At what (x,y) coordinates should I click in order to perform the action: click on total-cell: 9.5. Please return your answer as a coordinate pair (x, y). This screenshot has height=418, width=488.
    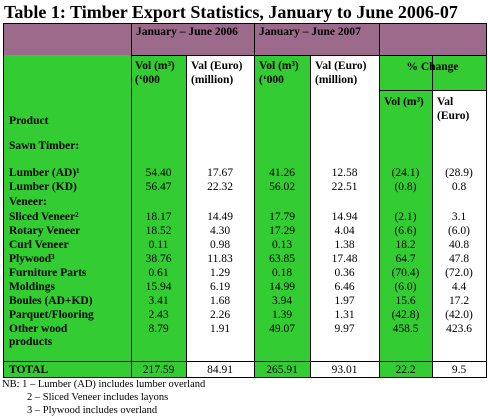
    Looking at the image, I should click on (459, 370).